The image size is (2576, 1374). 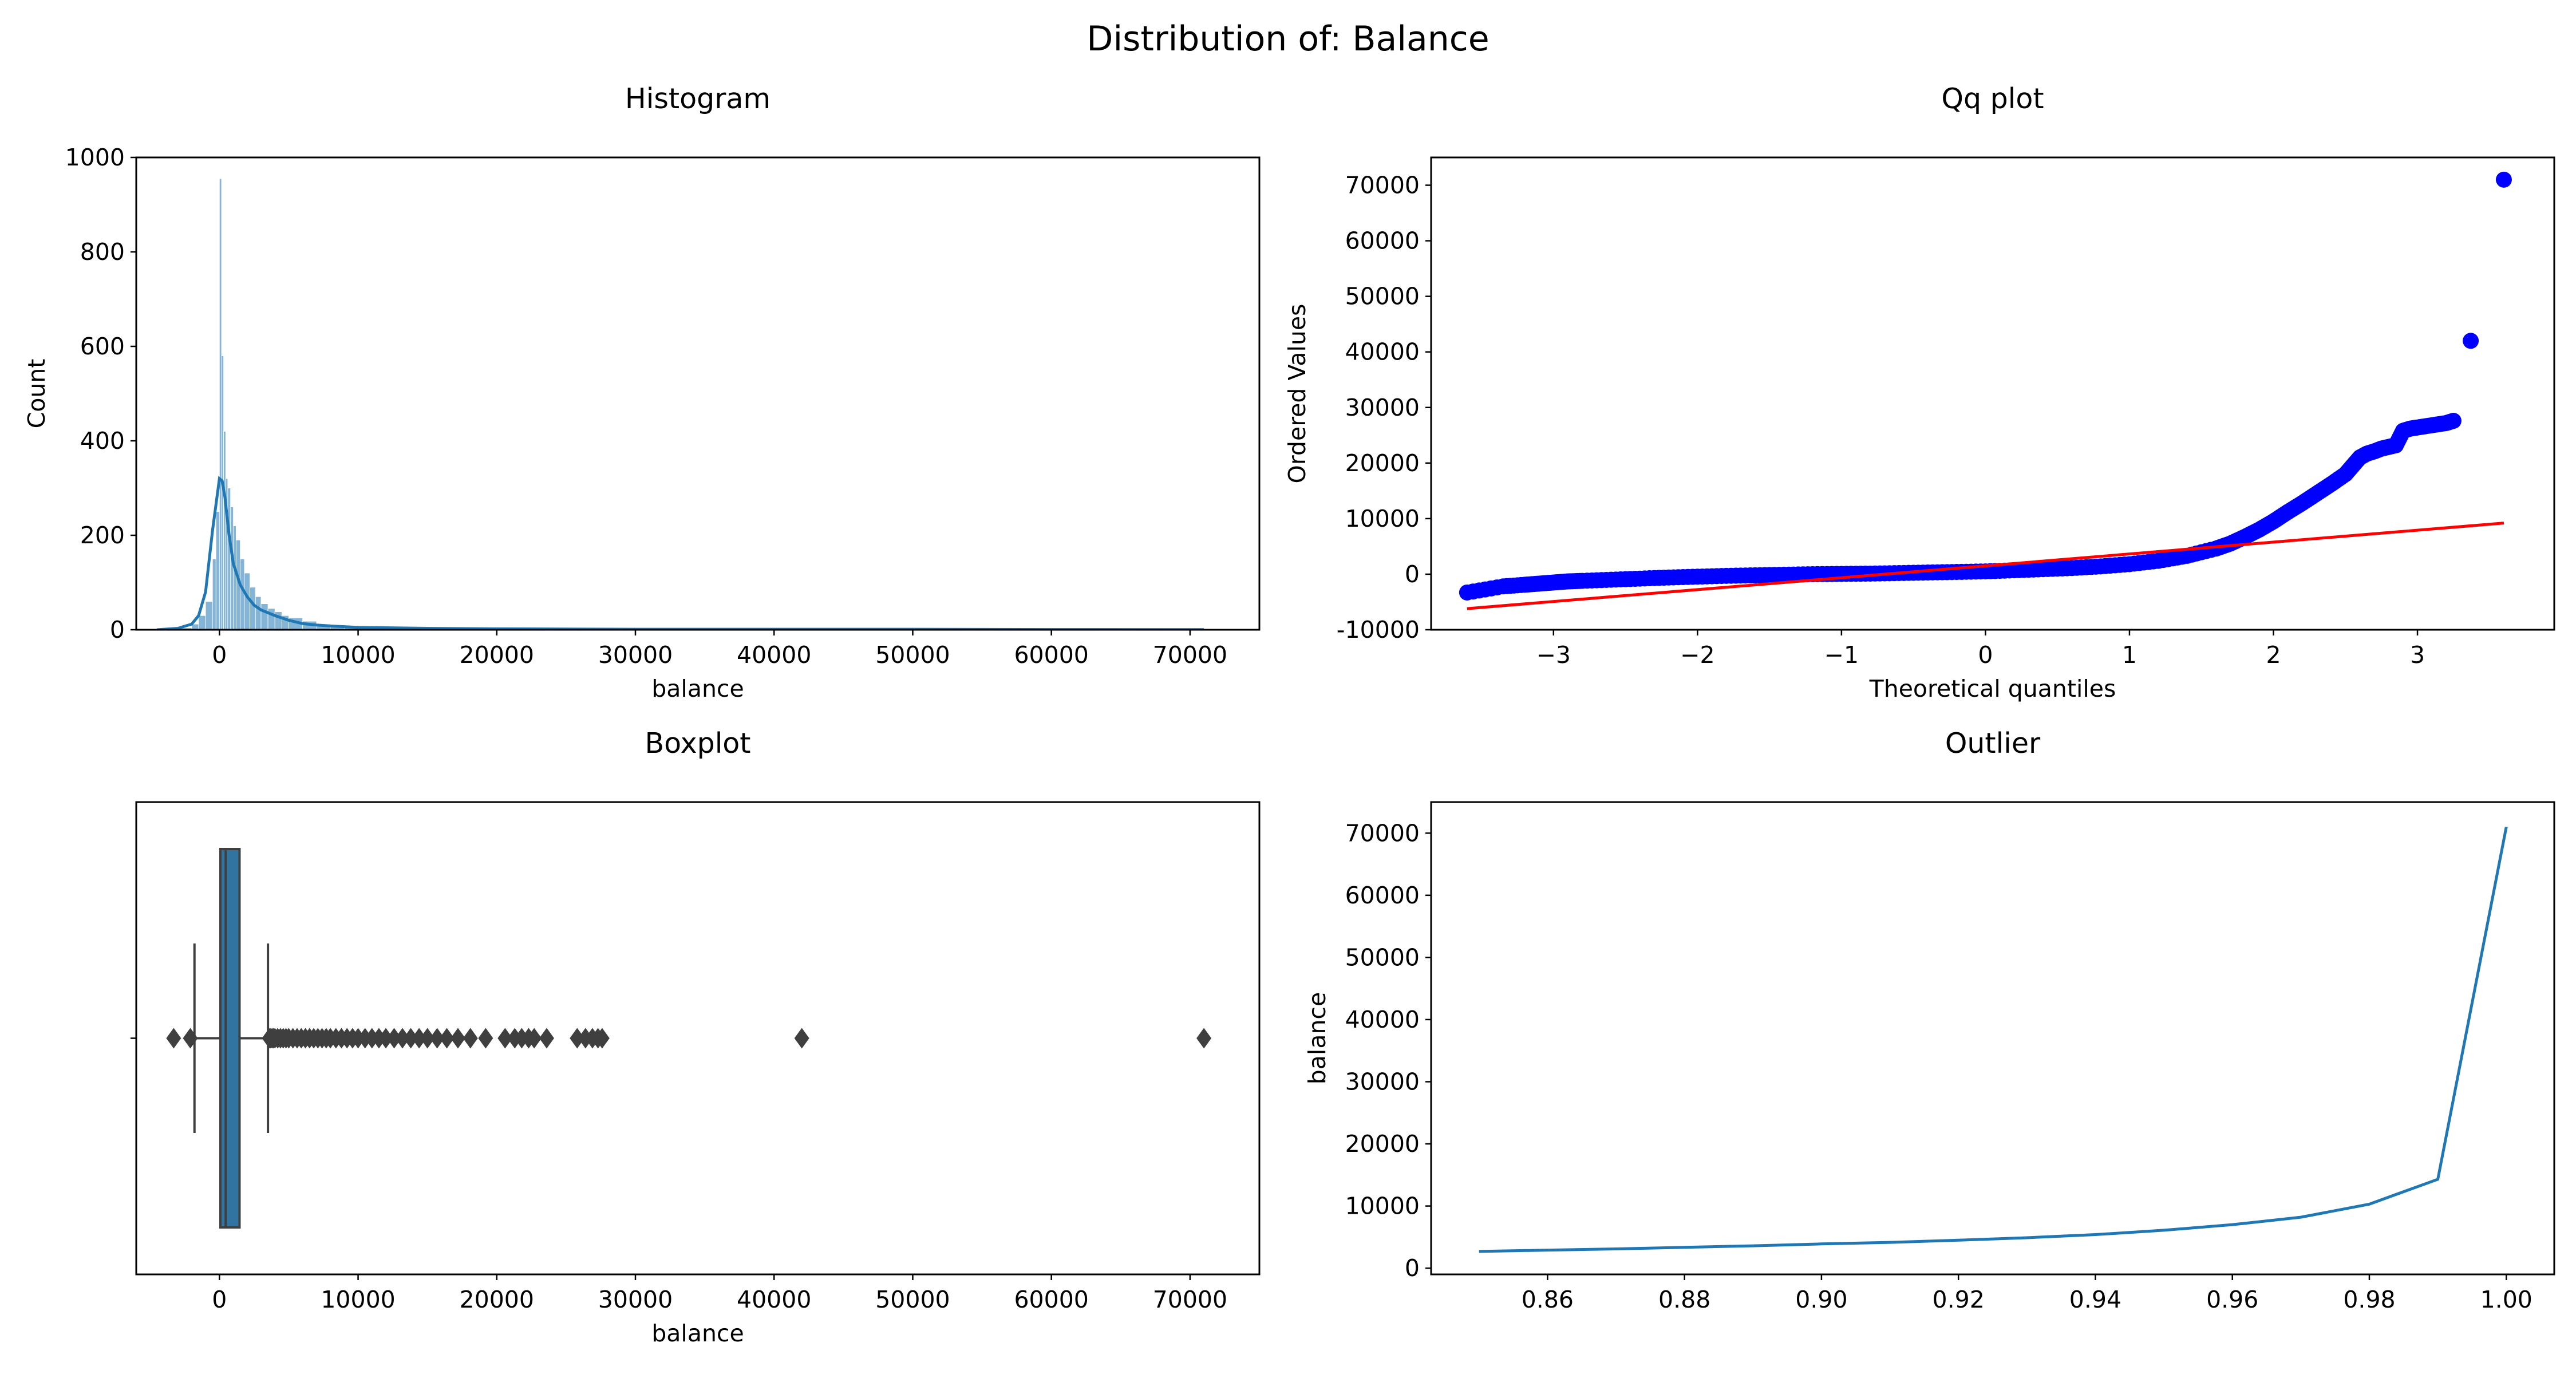 What do you see at coordinates (1993, 743) in the screenshot?
I see `outlier-title: Outlier` at bounding box center [1993, 743].